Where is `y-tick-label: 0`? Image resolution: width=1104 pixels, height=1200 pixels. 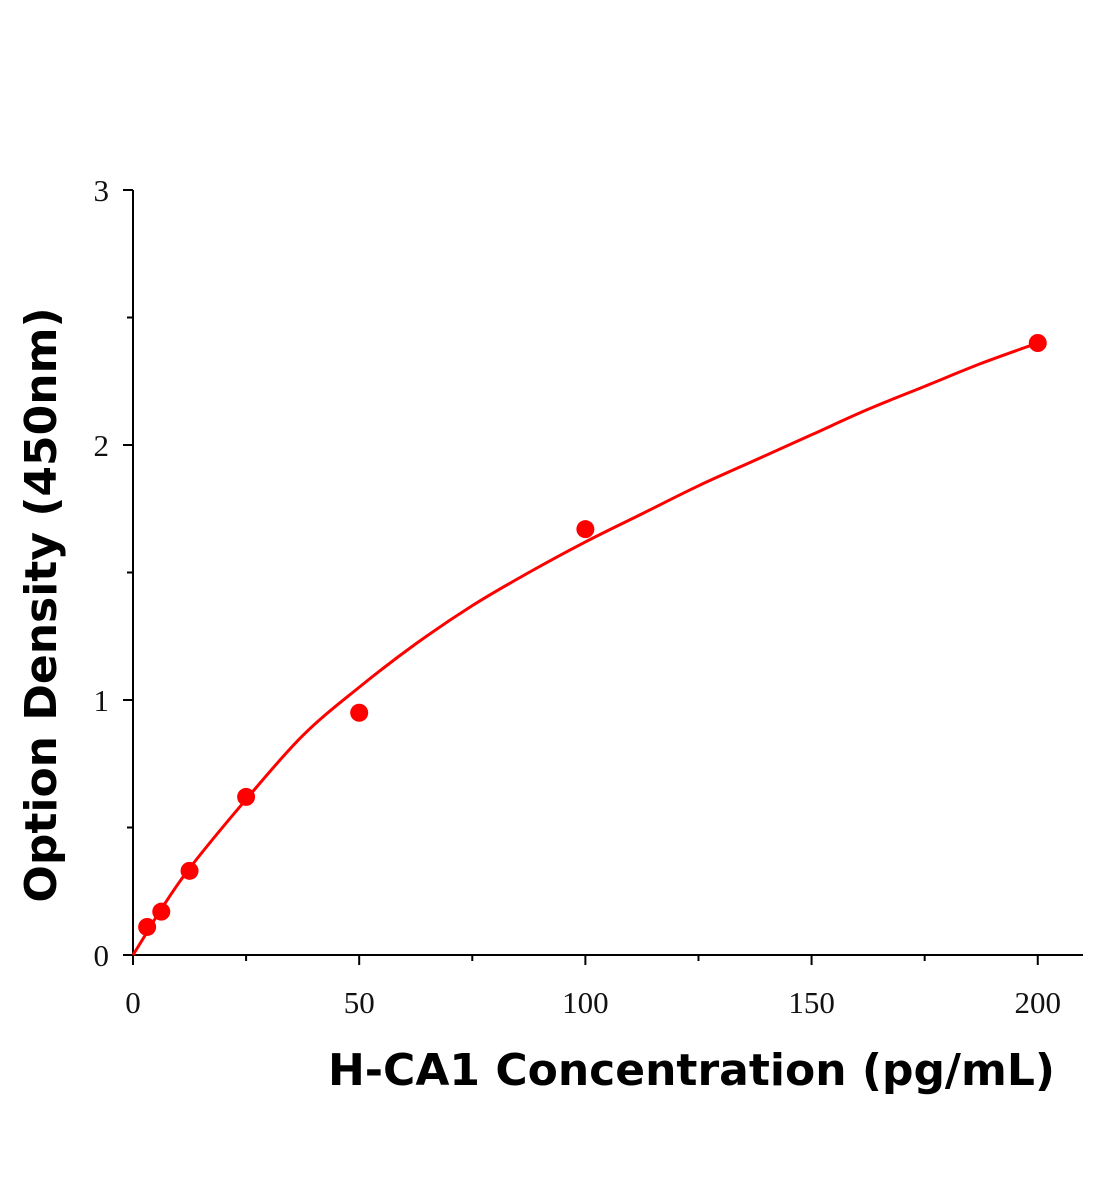 y-tick-label: 0 is located at coordinates (102, 955).